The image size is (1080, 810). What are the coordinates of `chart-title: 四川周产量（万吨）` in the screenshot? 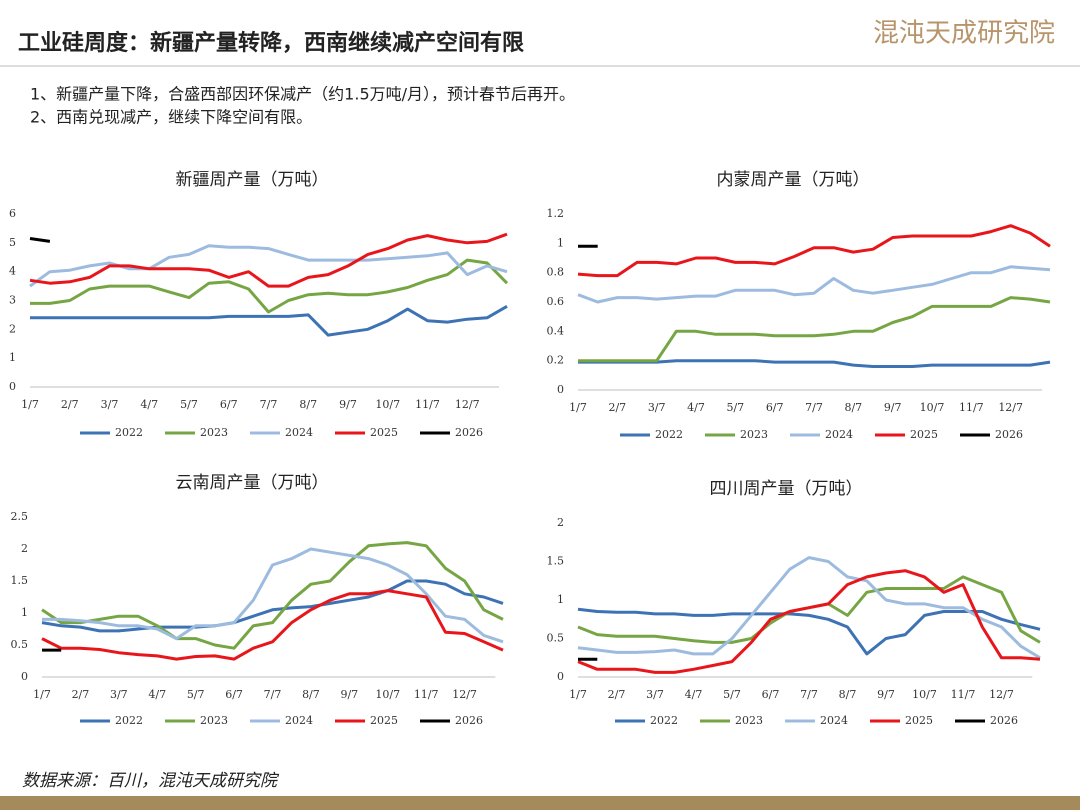 It's located at (786, 489).